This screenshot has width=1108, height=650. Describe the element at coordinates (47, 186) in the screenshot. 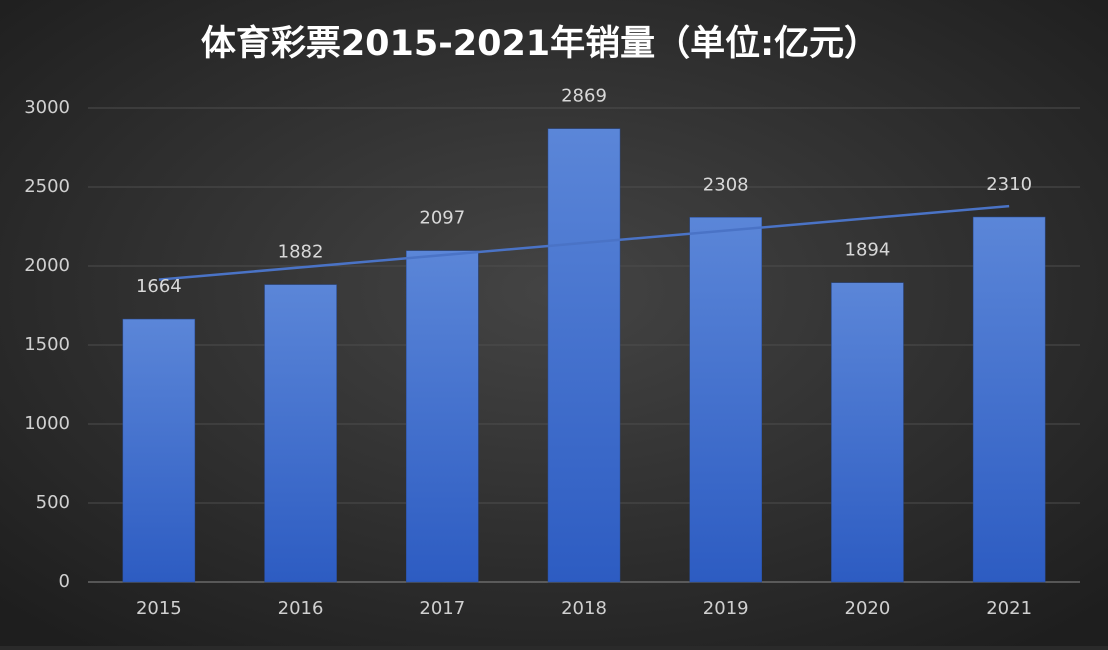

I see `y-tick-label: 2500` at that location.